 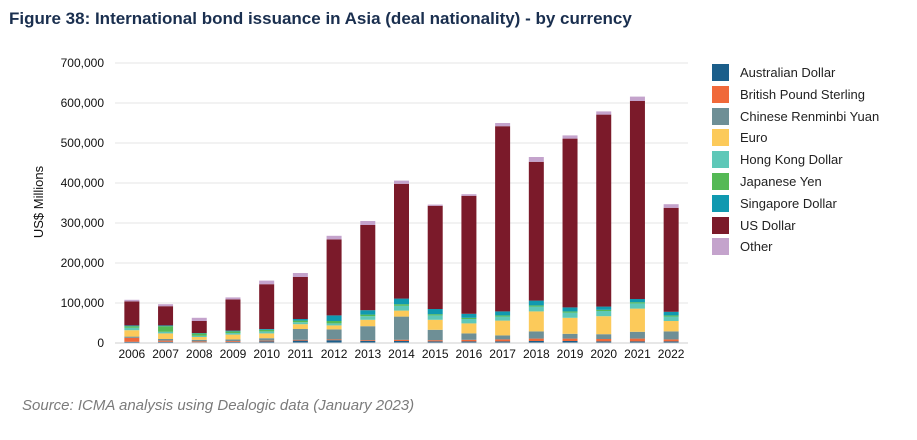 I want to click on legend-label: Hong Kong Dollar, so click(x=791, y=160).